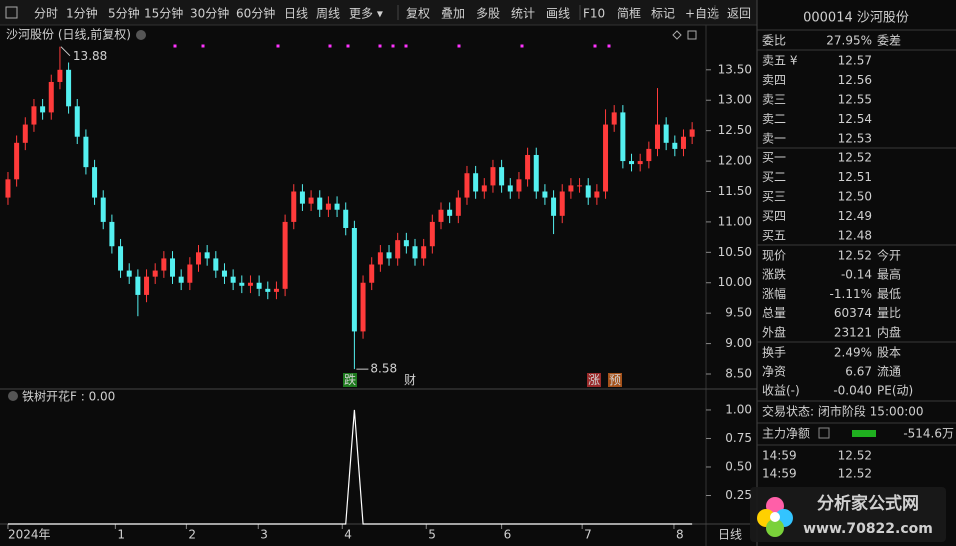 The image size is (956, 546). Describe the element at coordinates (868, 529) in the screenshot. I see `watermark-url: www.70822.com` at that location.